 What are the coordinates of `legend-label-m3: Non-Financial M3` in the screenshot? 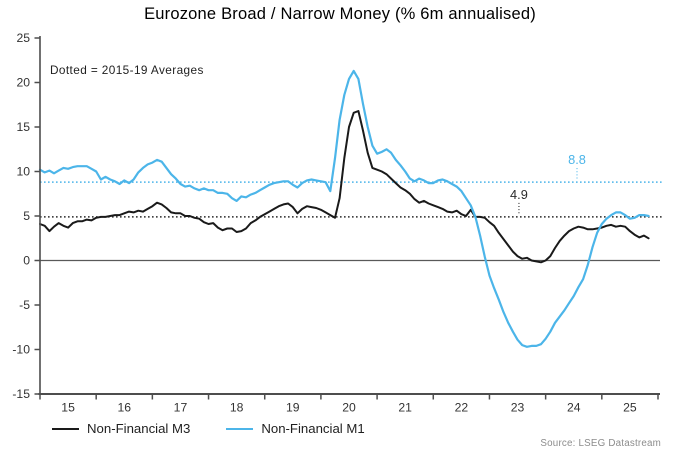 It's located at (139, 428).